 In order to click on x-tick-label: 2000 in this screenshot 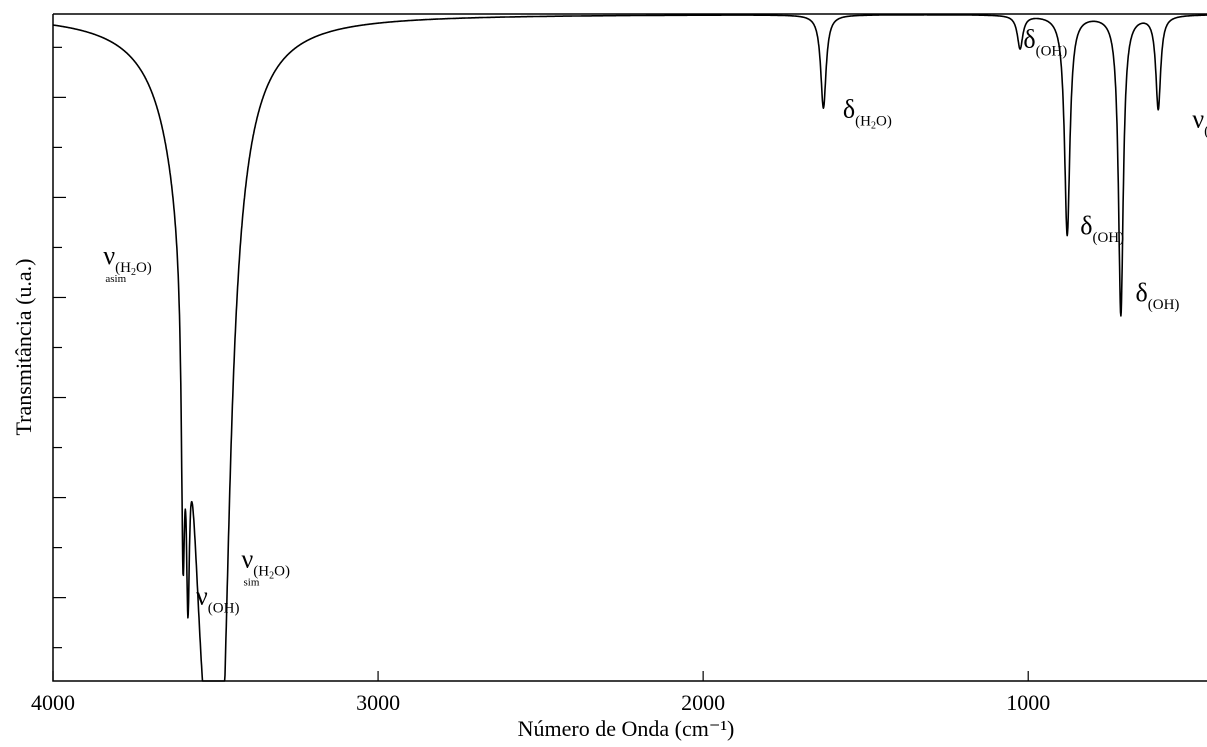, I will do `click(703, 702)`.